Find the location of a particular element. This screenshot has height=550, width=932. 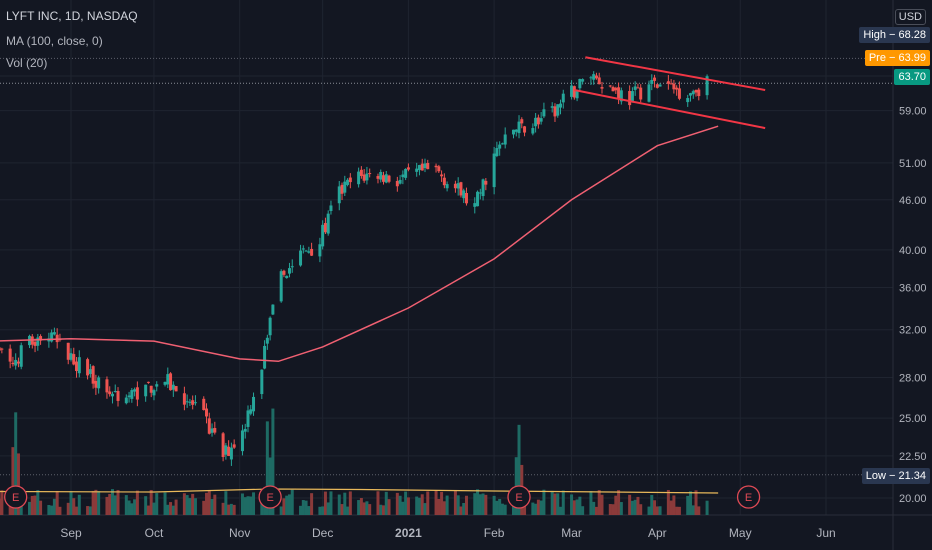

ma-legend: MA (100, close, 0) is located at coordinates (54, 41).